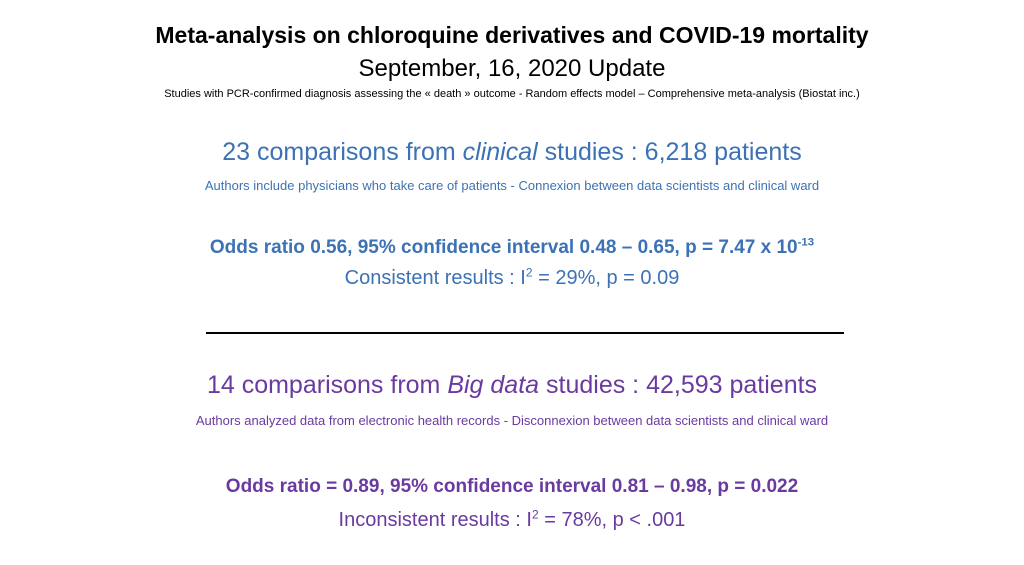 The height and width of the screenshot is (565, 1024). Describe the element at coordinates (612, 520) in the screenshot. I see `bigdata-consistency-post: = 78%, p < .001` at that location.